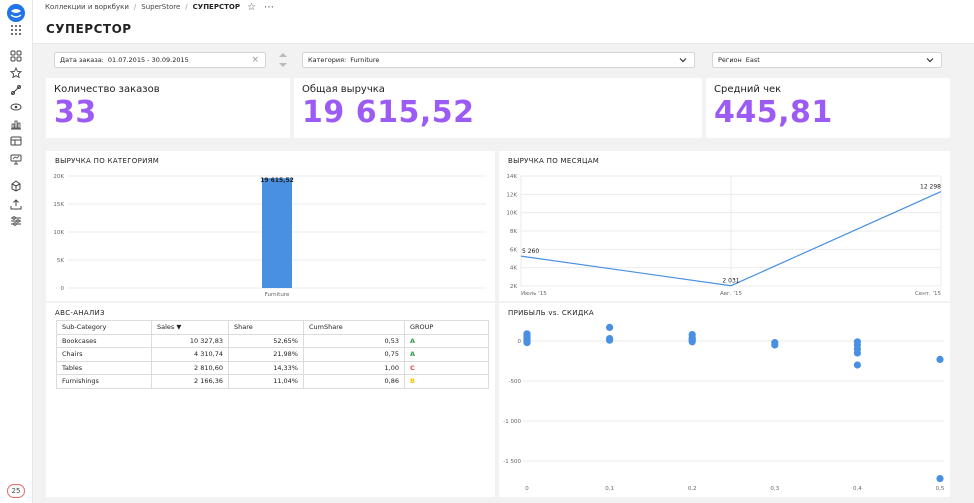 The image size is (974, 503). I want to click on data-label: 19 615,52, so click(277, 180).